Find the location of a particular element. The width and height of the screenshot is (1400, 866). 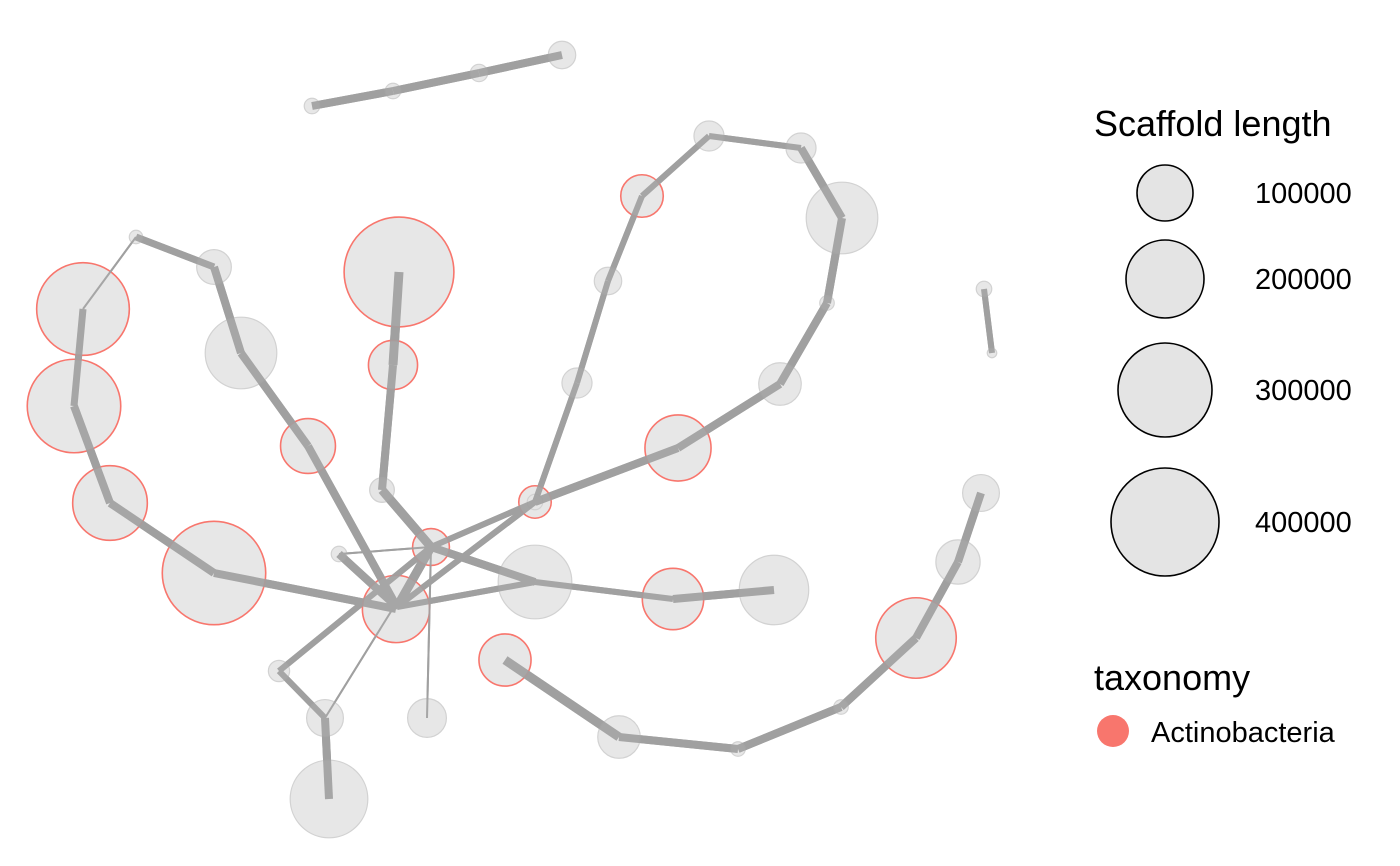

size-legend-title: Scaffold length is located at coordinates (1213, 123).